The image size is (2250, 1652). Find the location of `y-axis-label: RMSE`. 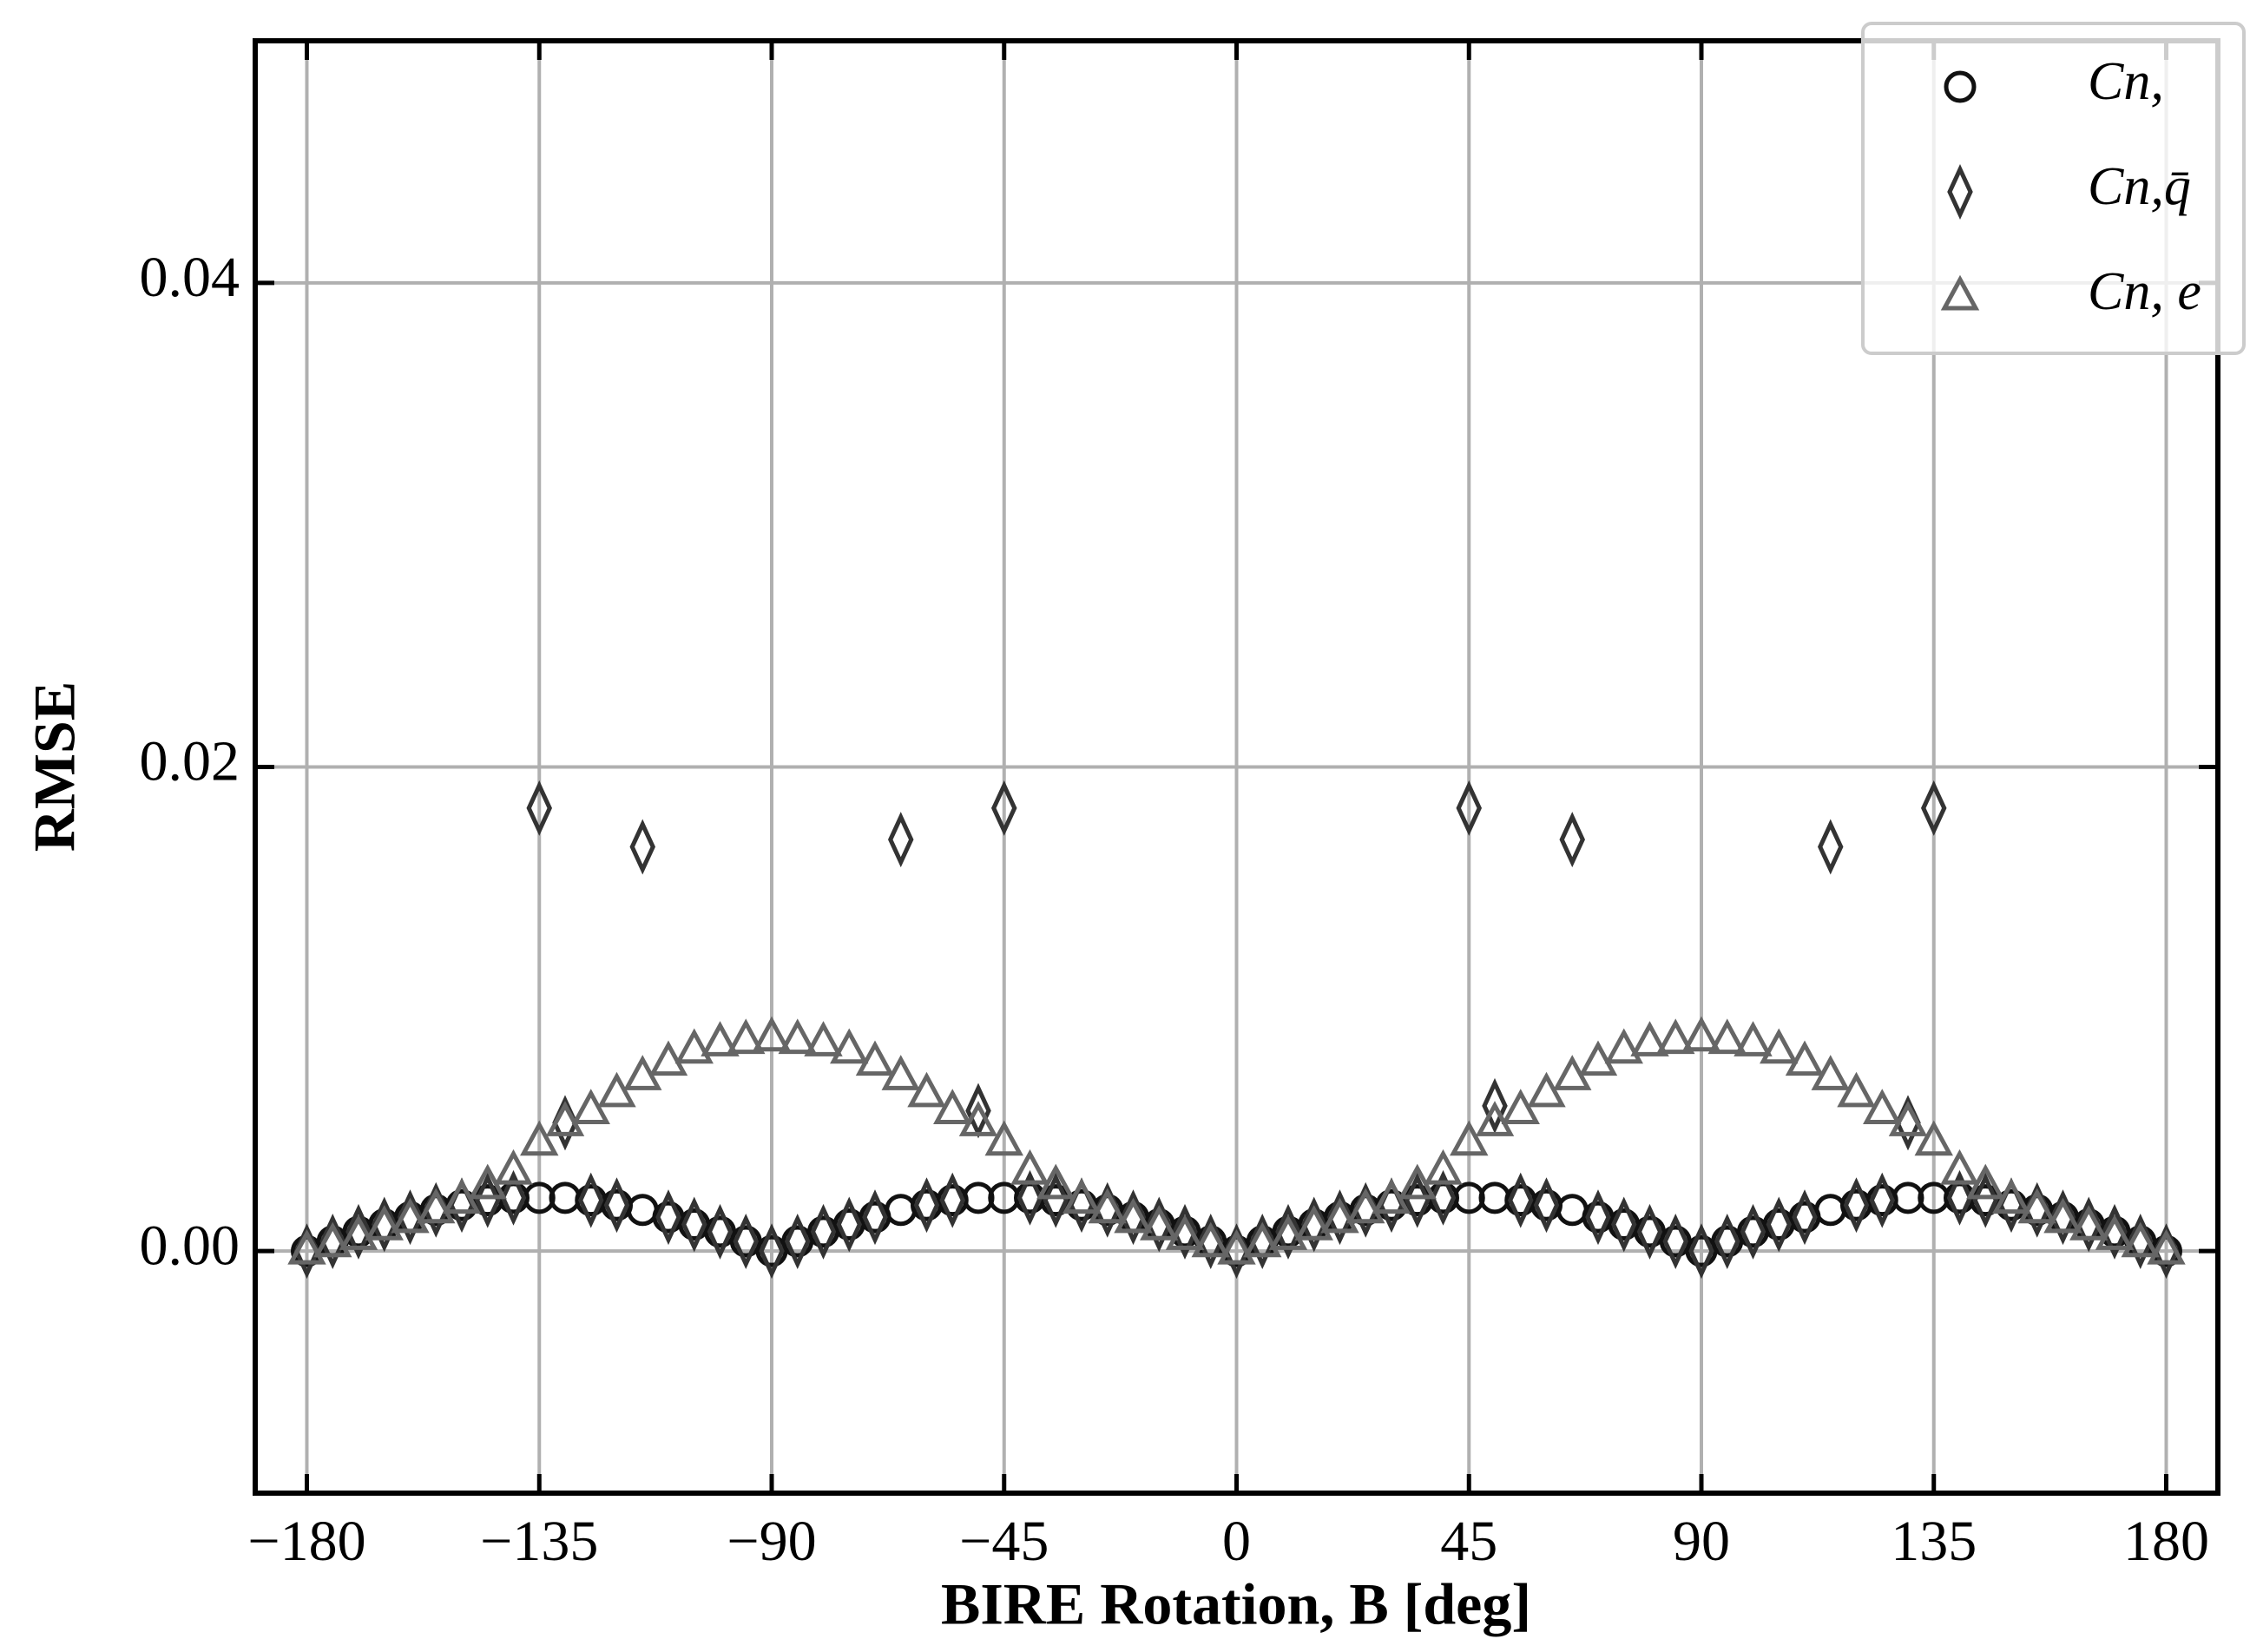

y-axis-label: RMSE is located at coordinates (55, 766).